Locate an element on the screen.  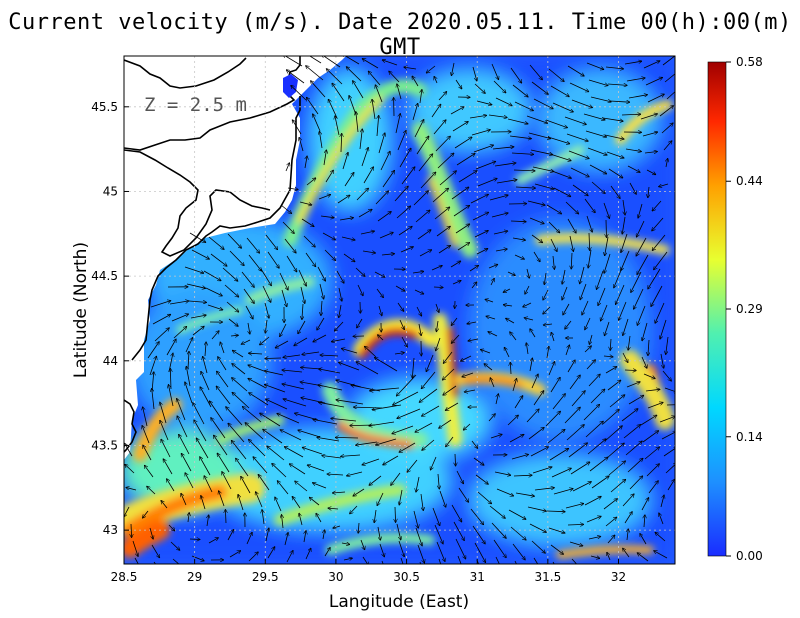
x-axis-ticks: 28.5 29 29.5 30 30.5 31 31.5 32 is located at coordinates (368, 571).